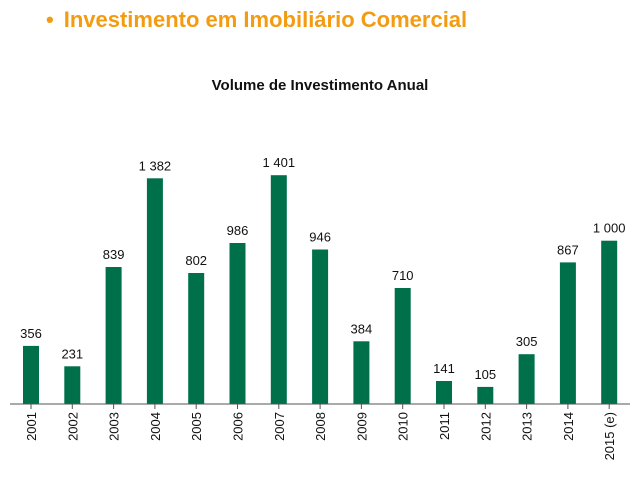 This screenshot has width=640, height=485. I want to click on value-label: 867, so click(568, 249).